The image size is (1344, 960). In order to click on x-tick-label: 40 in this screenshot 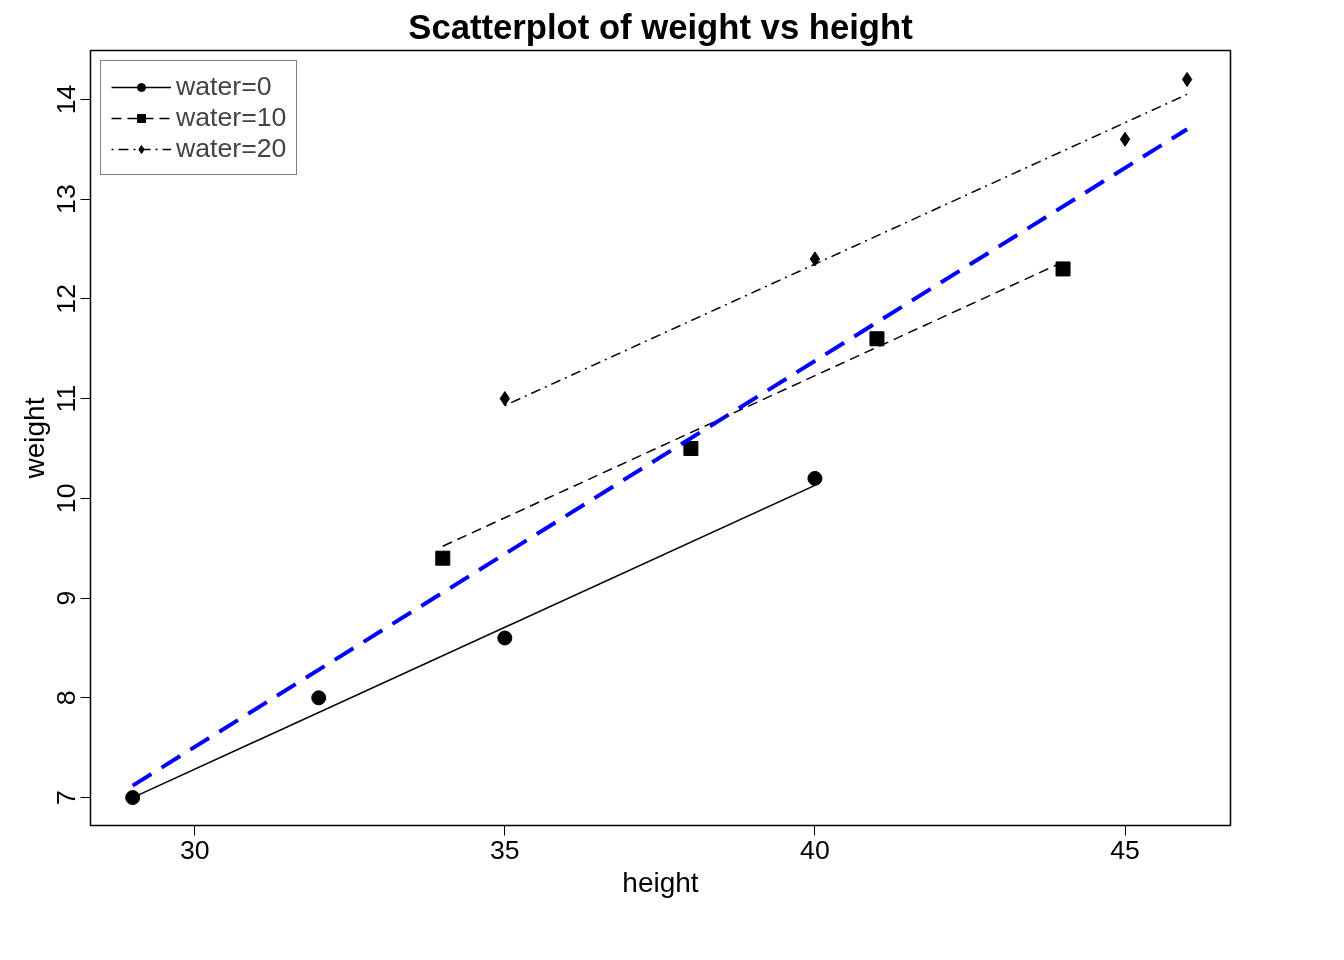, I will do `click(815, 849)`.